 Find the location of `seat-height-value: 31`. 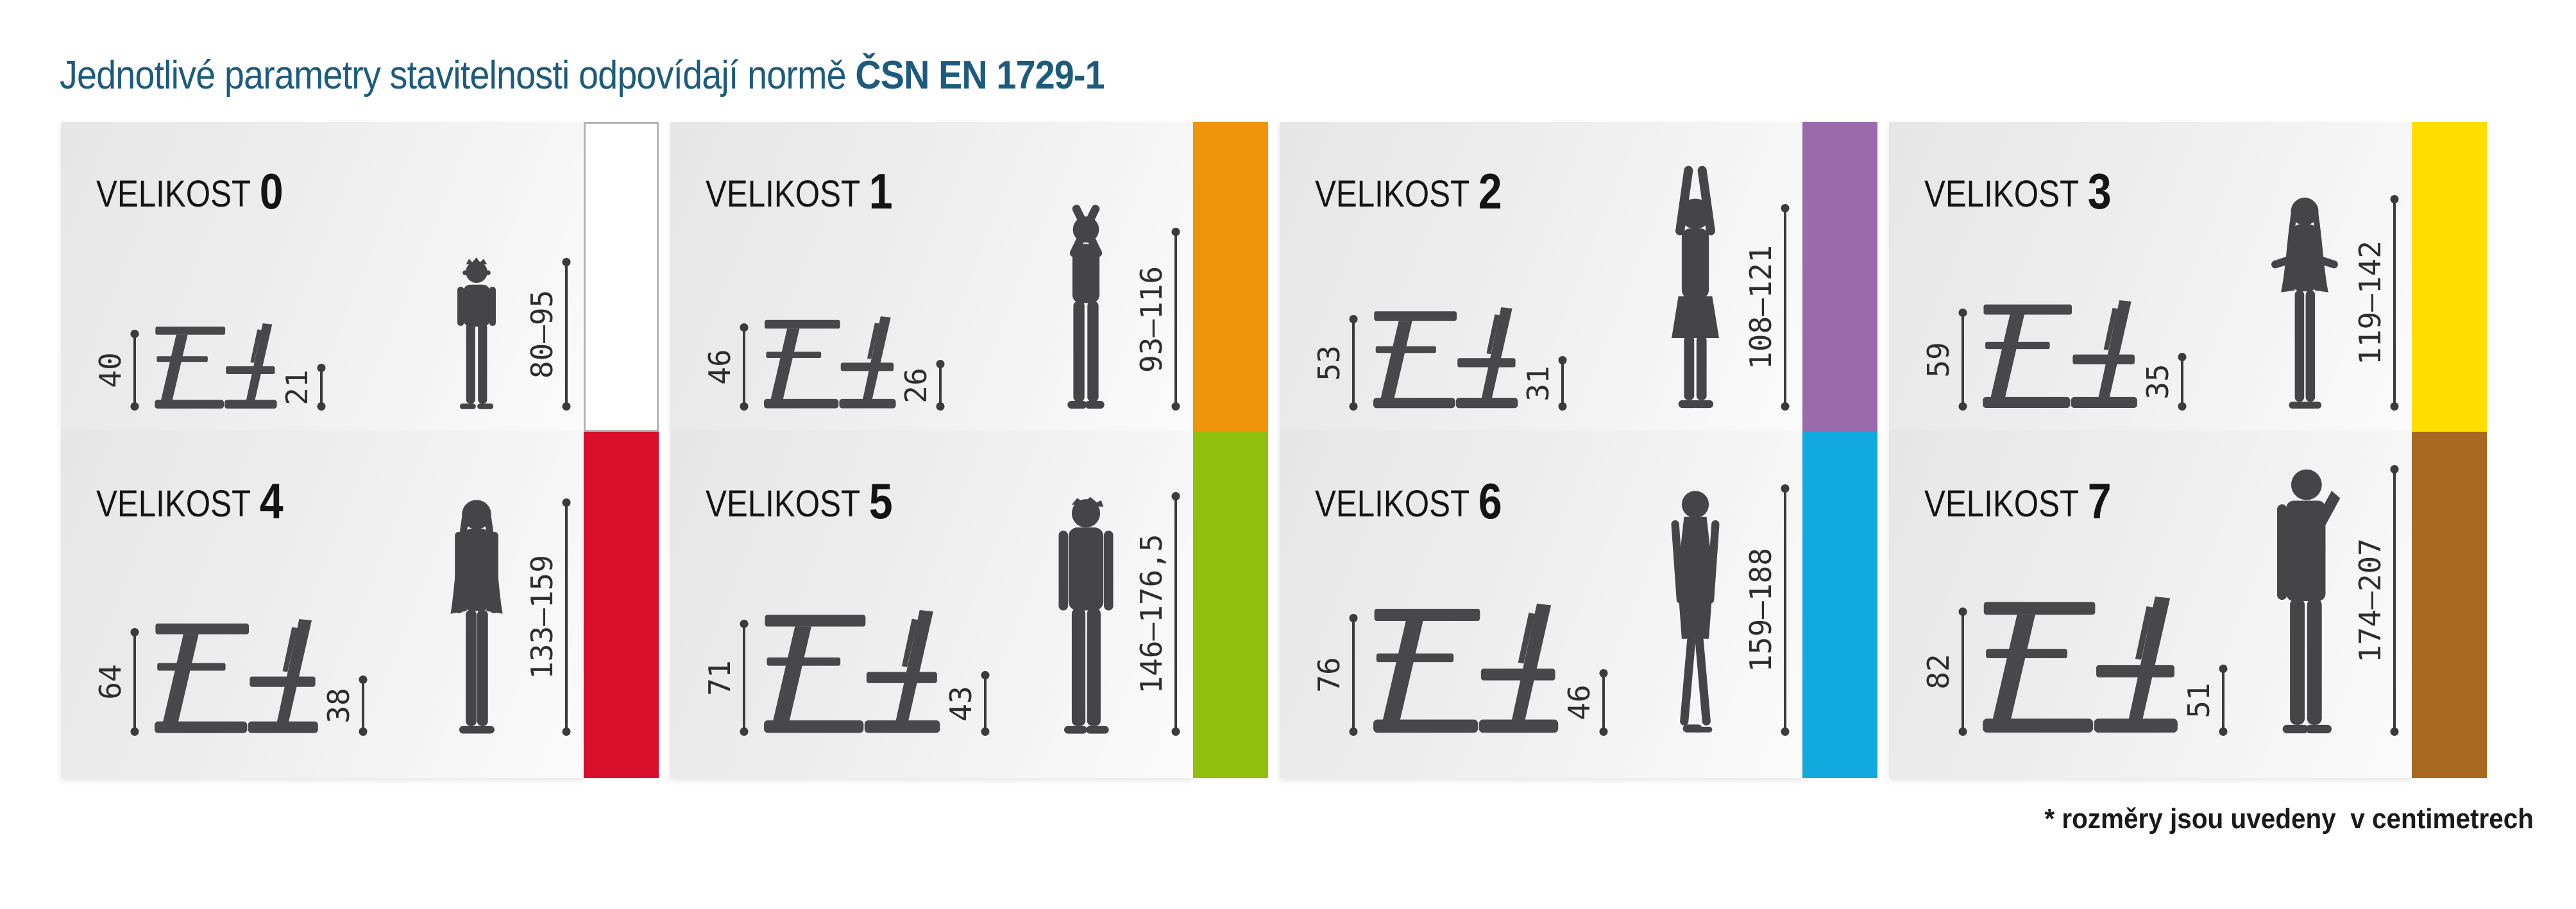

seat-height-value: 31 is located at coordinates (1538, 383).